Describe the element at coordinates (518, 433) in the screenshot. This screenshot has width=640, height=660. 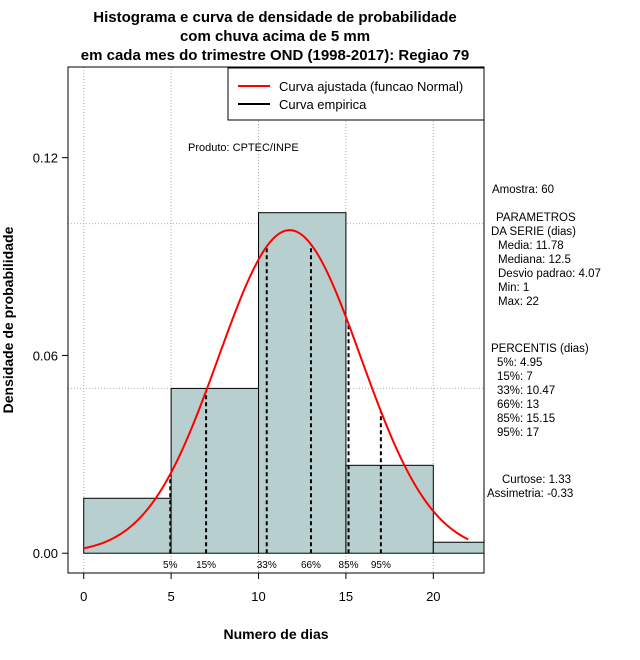
I see `percentil-95: 95%: 17` at that location.